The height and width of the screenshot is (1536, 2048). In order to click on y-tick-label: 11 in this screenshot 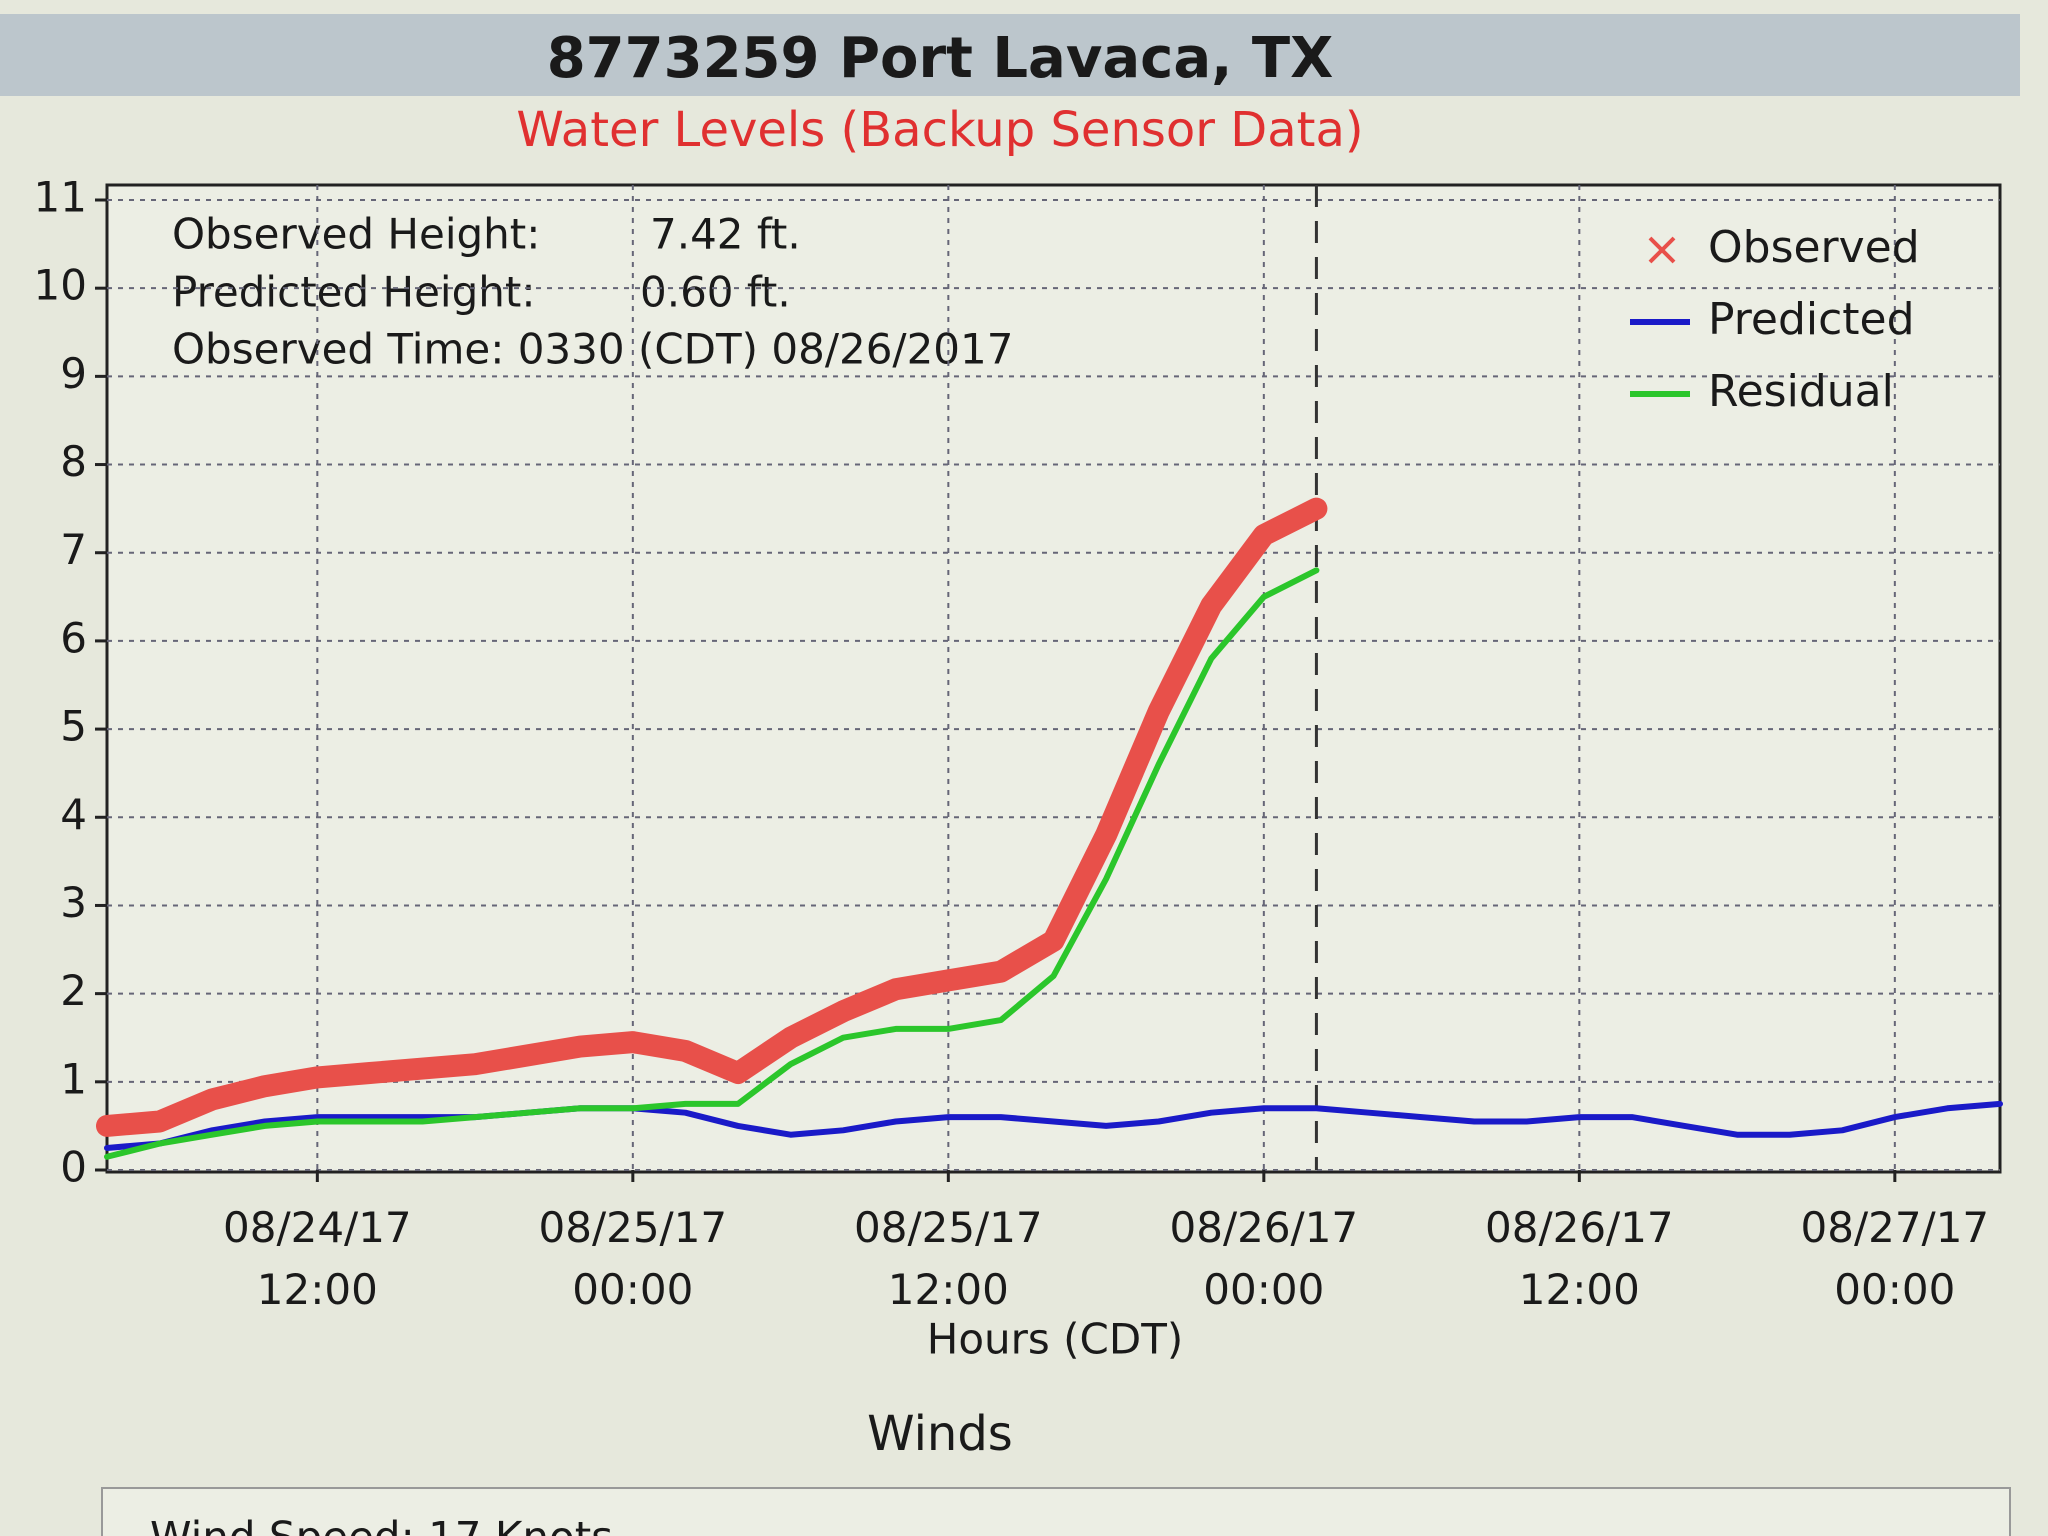, I will do `click(60, 197)`.